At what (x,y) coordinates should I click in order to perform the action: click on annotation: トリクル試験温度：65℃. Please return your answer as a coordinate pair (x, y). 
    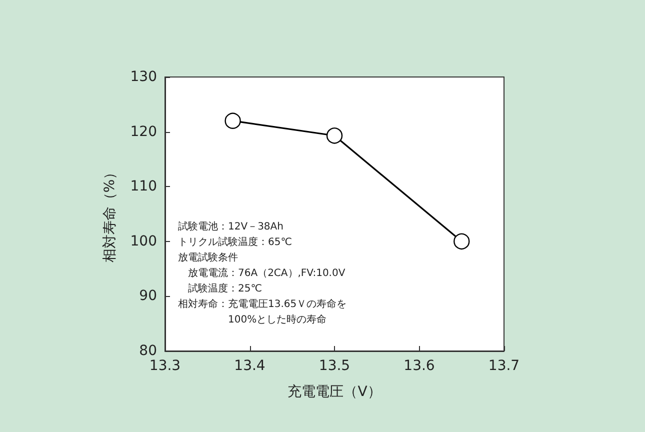
    Looking at the image, I should click on (235, 242).